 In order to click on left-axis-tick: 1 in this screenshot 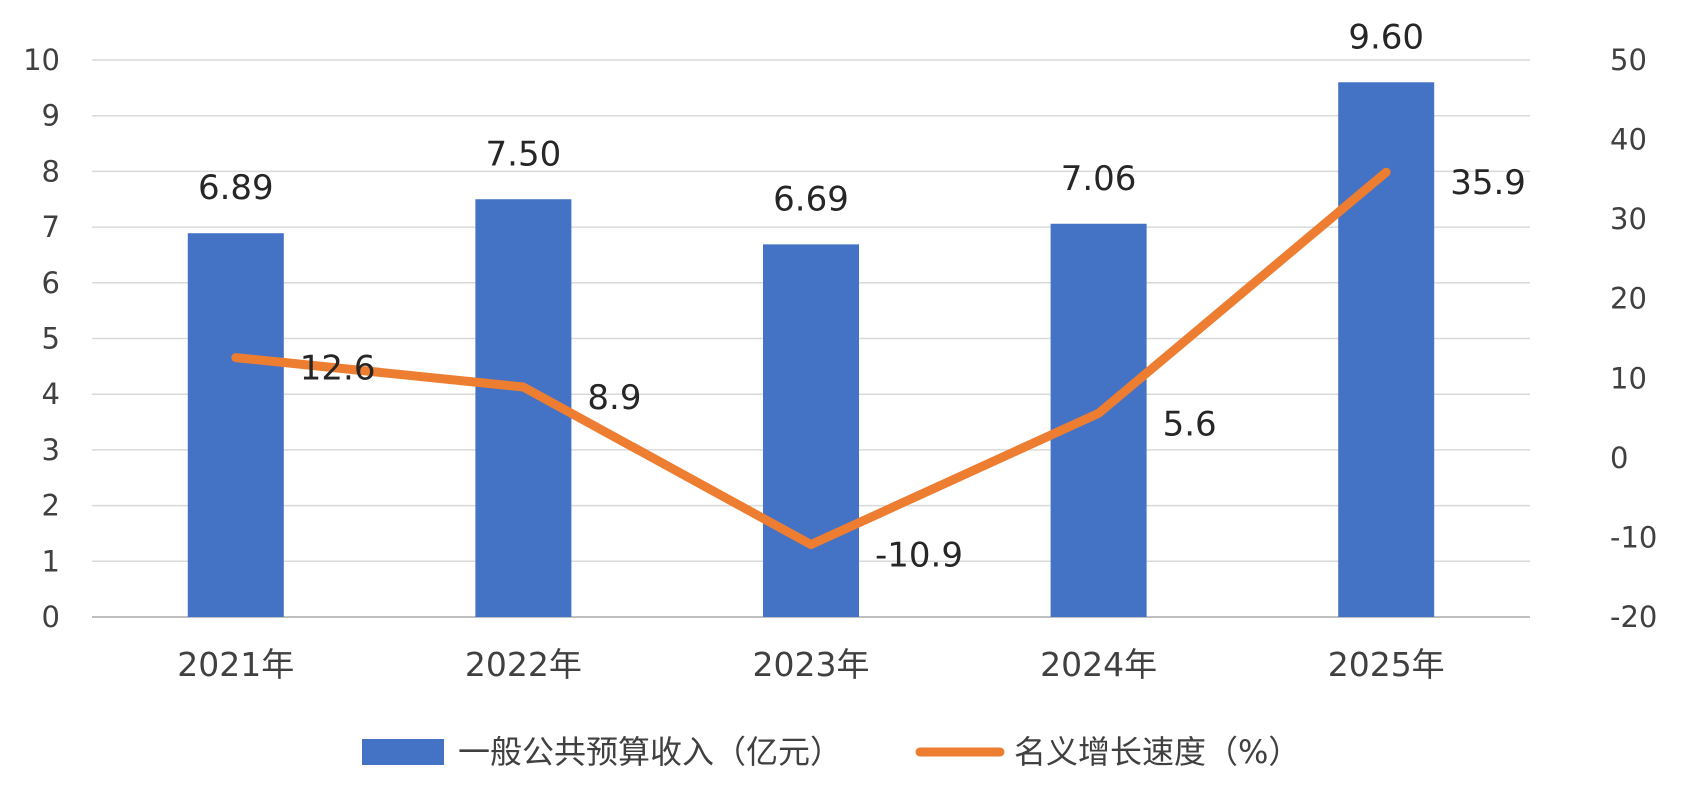, I will do `click(51, 561)`.